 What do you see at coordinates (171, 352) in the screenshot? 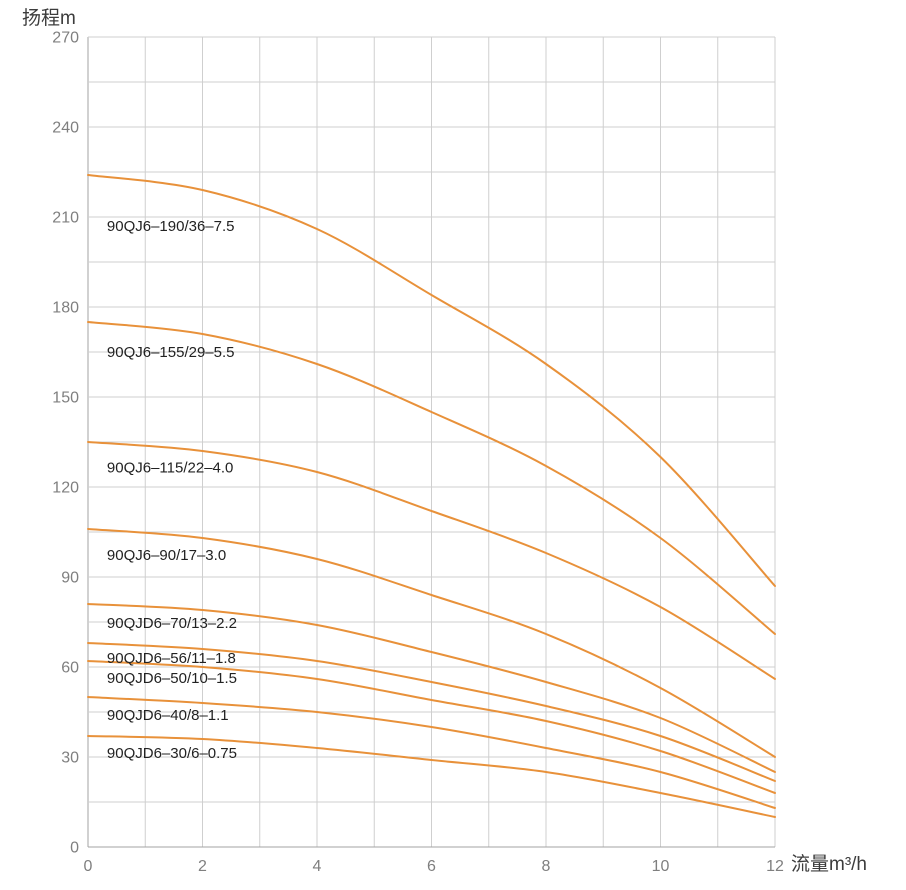
I see `curve-label-2: 90QJ6–155/29–5.5` at bounding box center [171, 352].